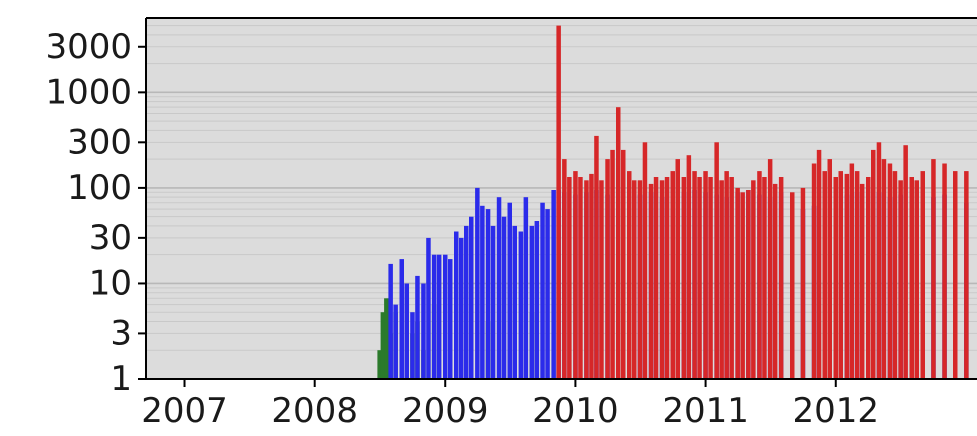 This screenshot has width=977, height=436. Describe the element at coordinates (121, 333) in the screenshot. I see `y-tick-label: 3` at that location.